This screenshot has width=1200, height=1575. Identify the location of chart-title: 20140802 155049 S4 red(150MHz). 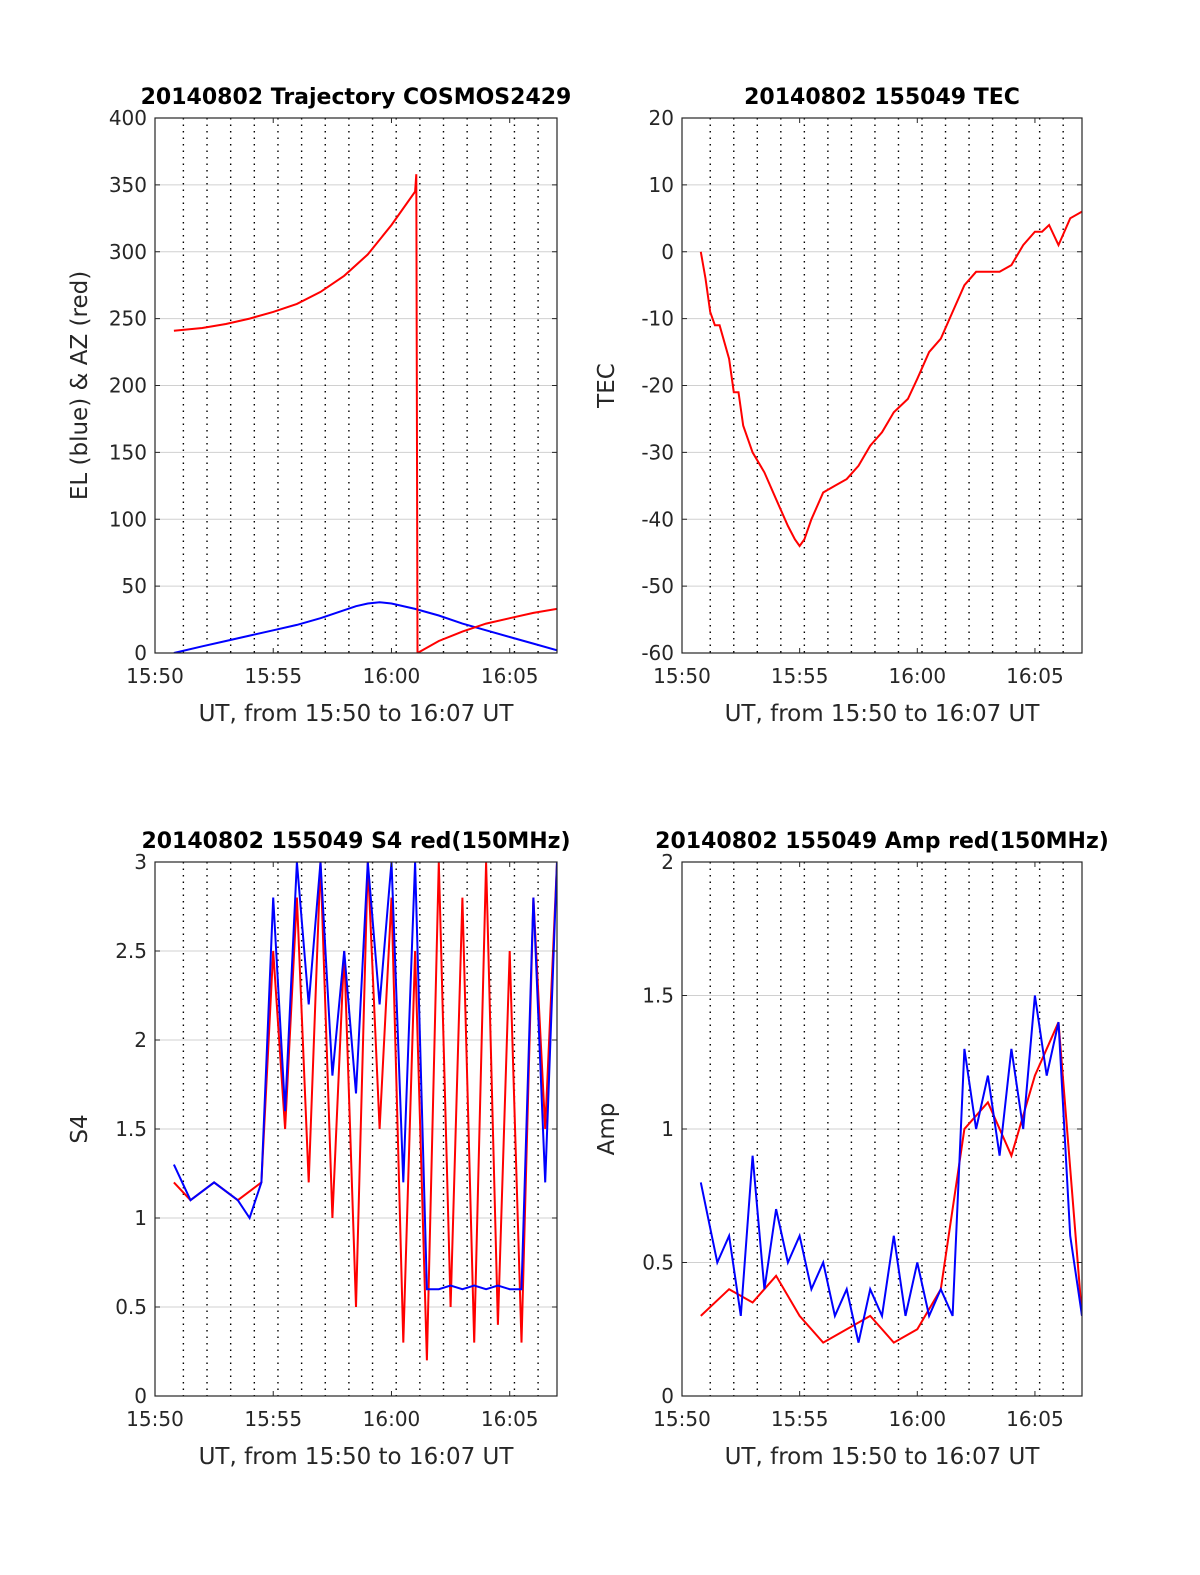
(355, 841).